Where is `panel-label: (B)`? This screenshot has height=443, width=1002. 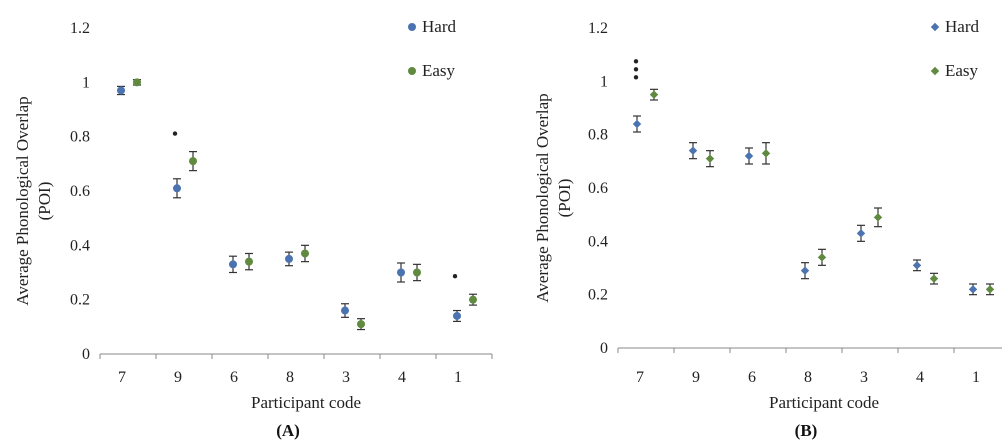
panel-label: (B) is located at coordinates (806, 430).